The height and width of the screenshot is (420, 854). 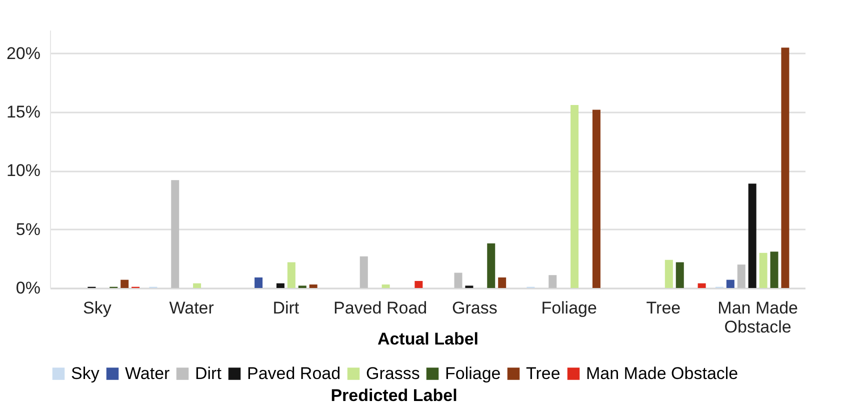 What do you see at coordinates (663, 308) in the screenshot?
I see `x-tick-label: Tree` at bounding box center [663, 308].